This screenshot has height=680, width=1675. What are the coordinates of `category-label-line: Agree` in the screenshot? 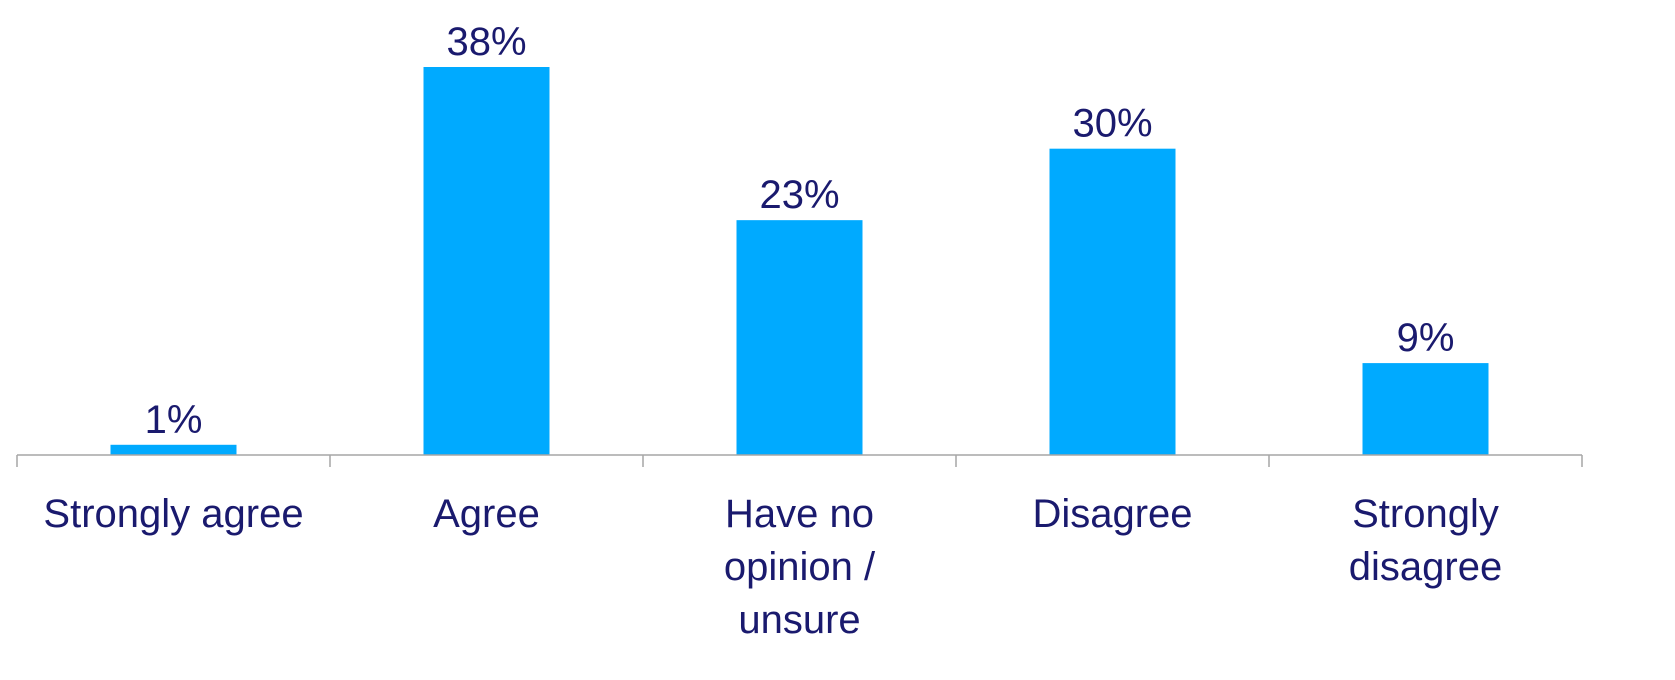 It's located at (486, 514).